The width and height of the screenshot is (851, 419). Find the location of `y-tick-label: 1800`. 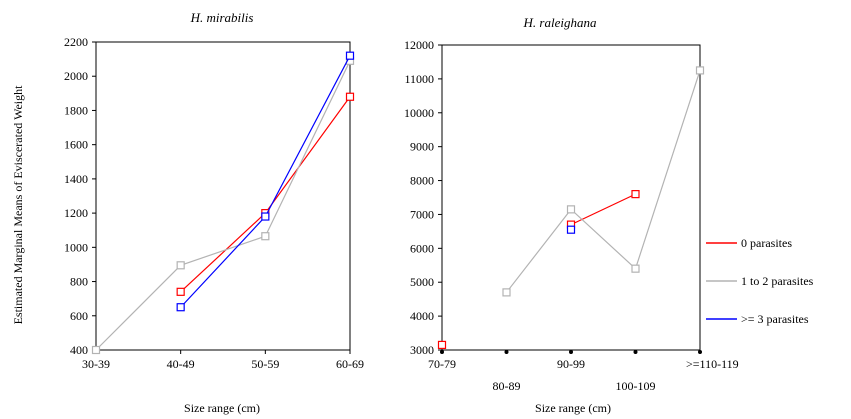

y-tick-label: 1800 is located at coordinates (76, 110).